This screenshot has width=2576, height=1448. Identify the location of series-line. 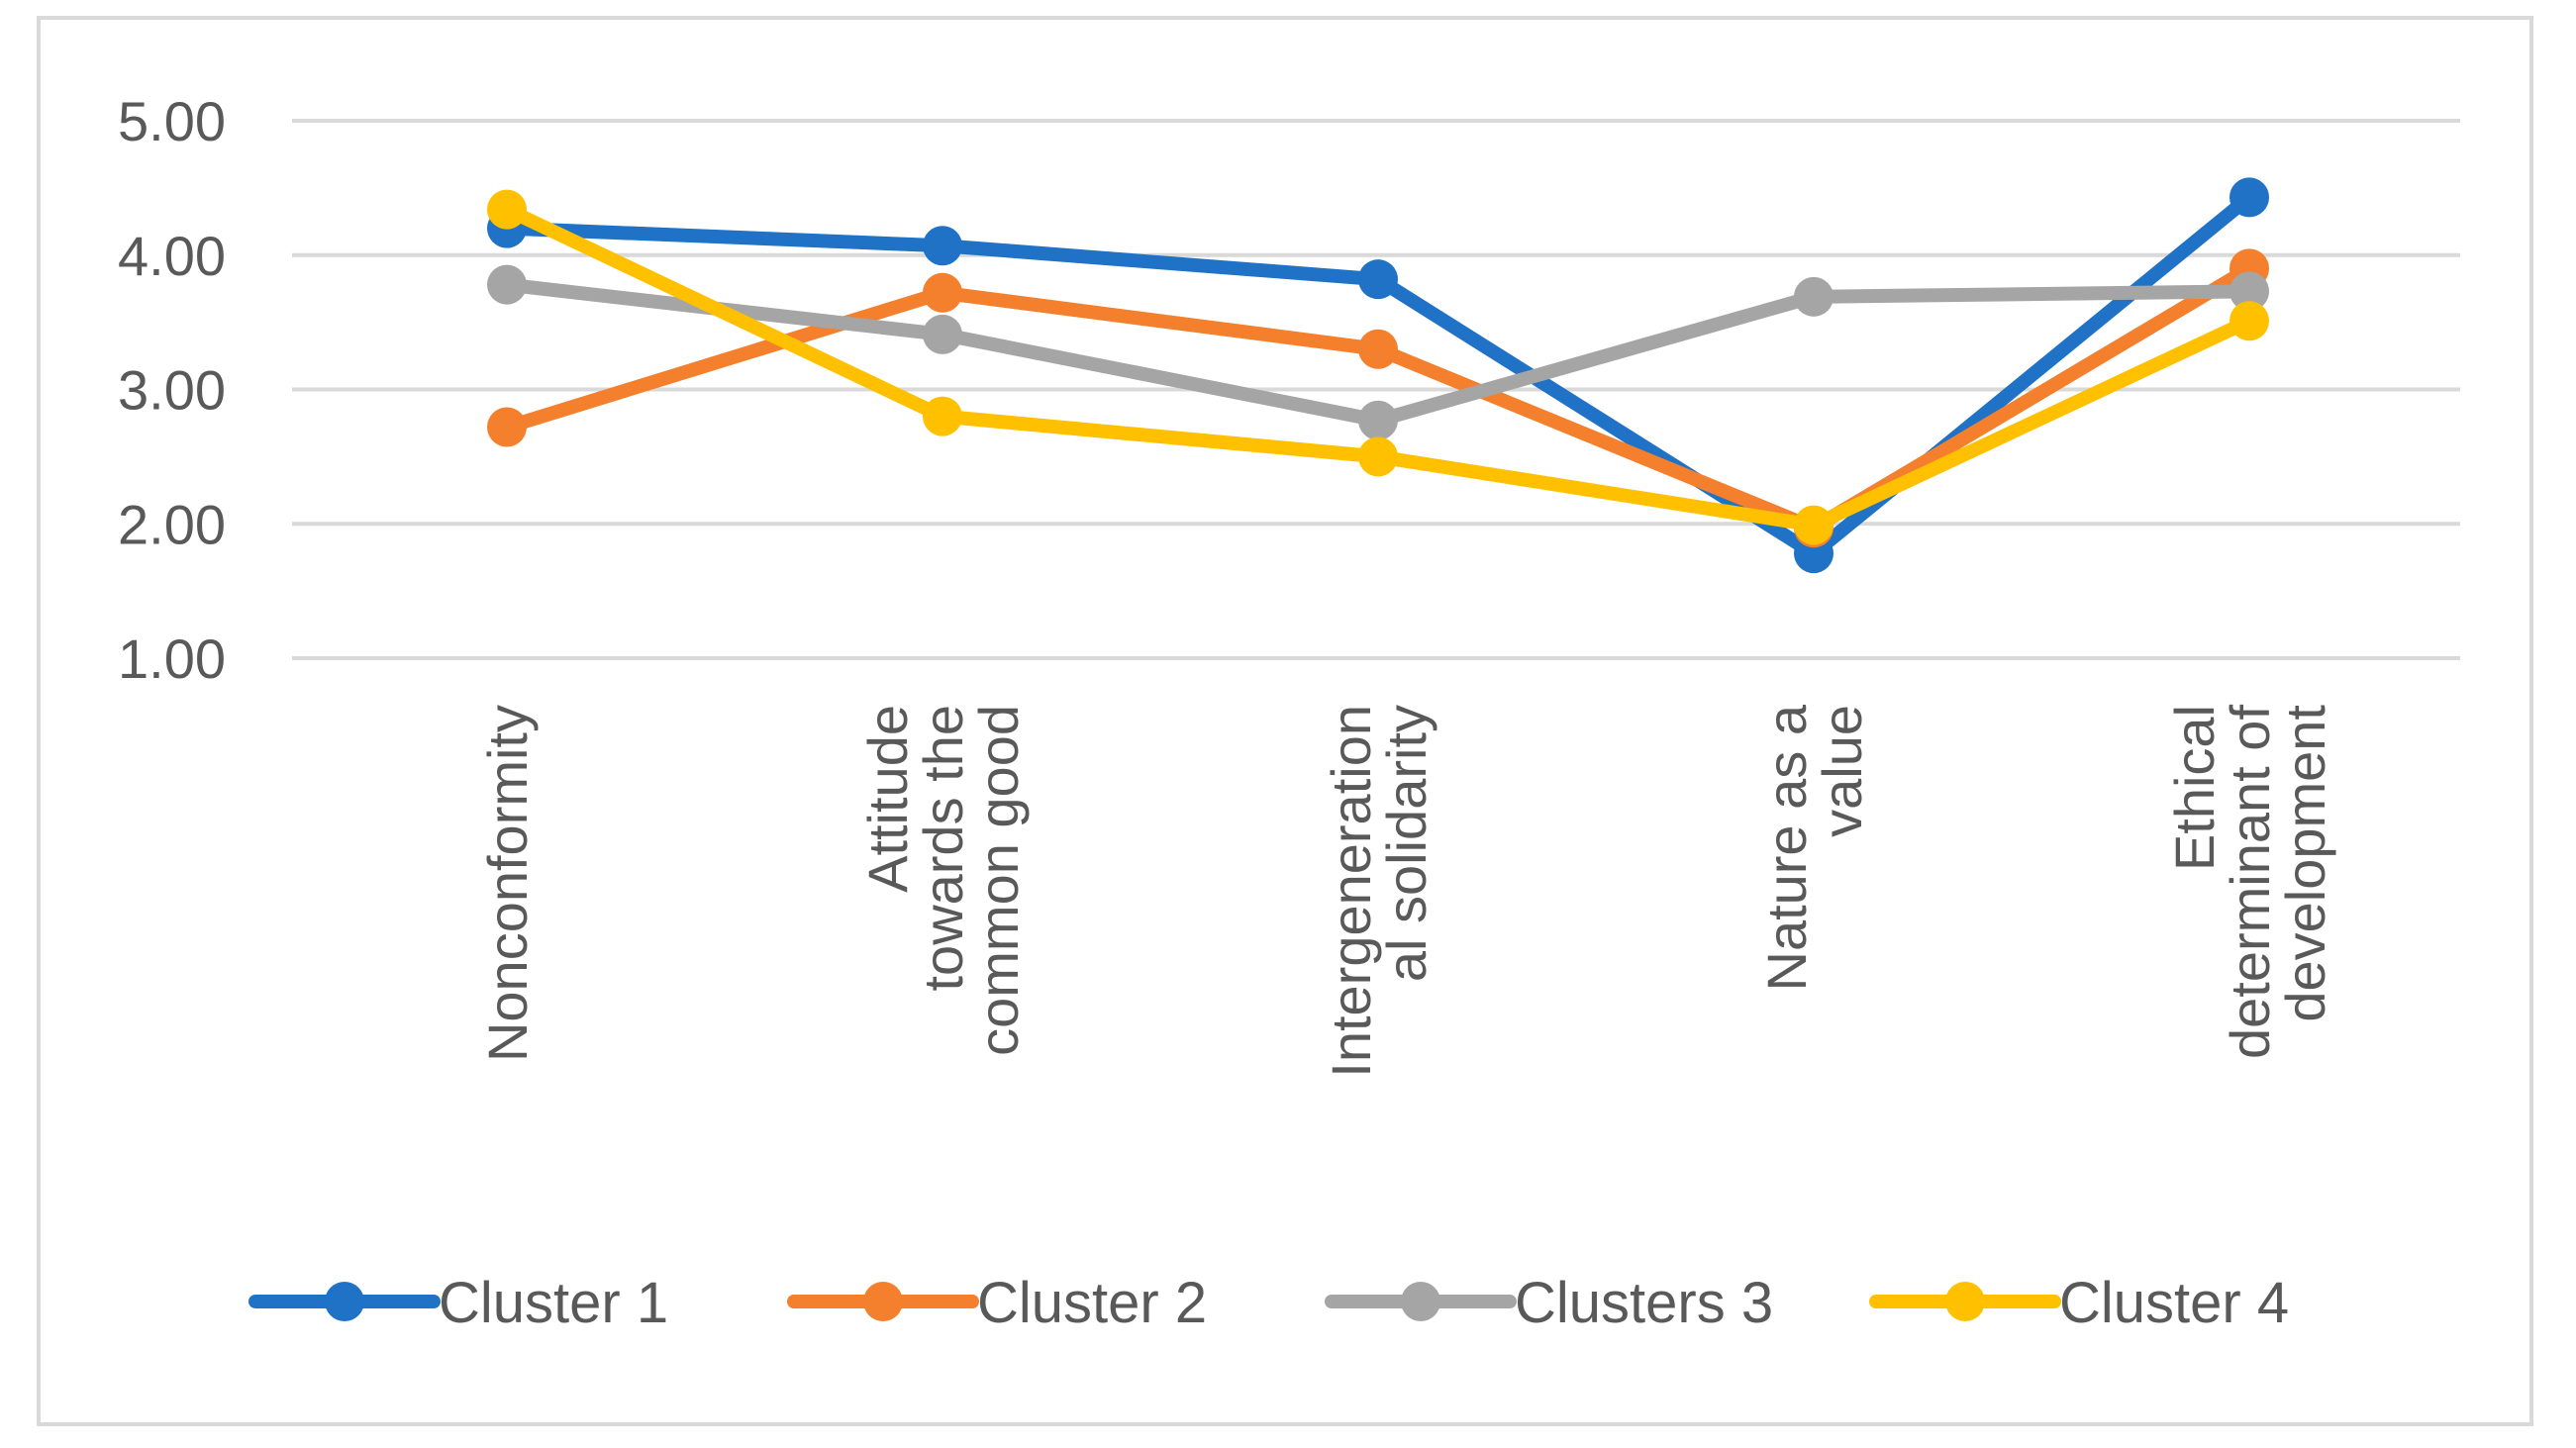
(1378, 398).